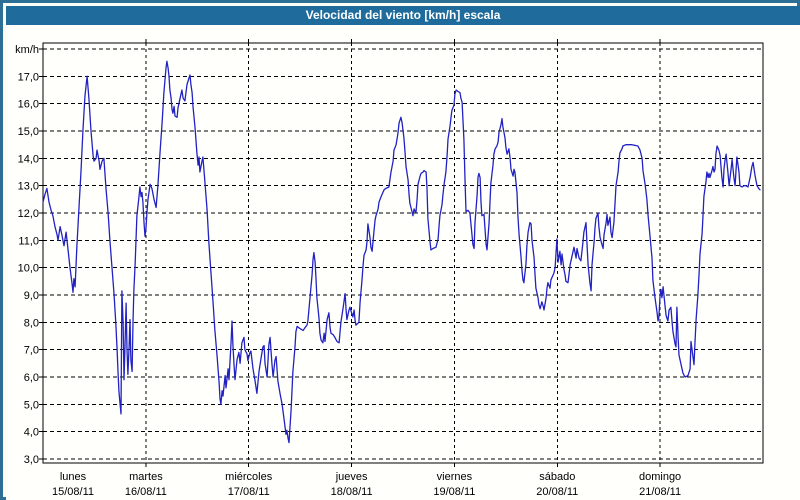  Describe the element at coordinates (28, 132) in the screenshot. I see `y-tick-label: 15,0` at that location.